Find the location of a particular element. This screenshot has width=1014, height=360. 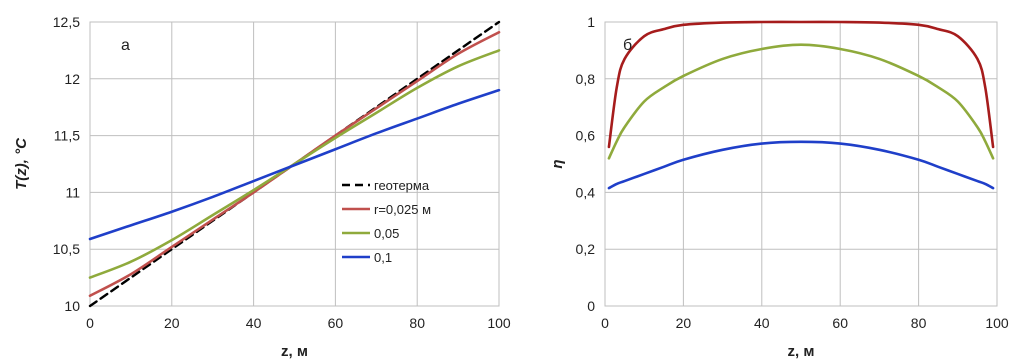

y-tick-label: 0,6 is located at coordinates (586, 136).